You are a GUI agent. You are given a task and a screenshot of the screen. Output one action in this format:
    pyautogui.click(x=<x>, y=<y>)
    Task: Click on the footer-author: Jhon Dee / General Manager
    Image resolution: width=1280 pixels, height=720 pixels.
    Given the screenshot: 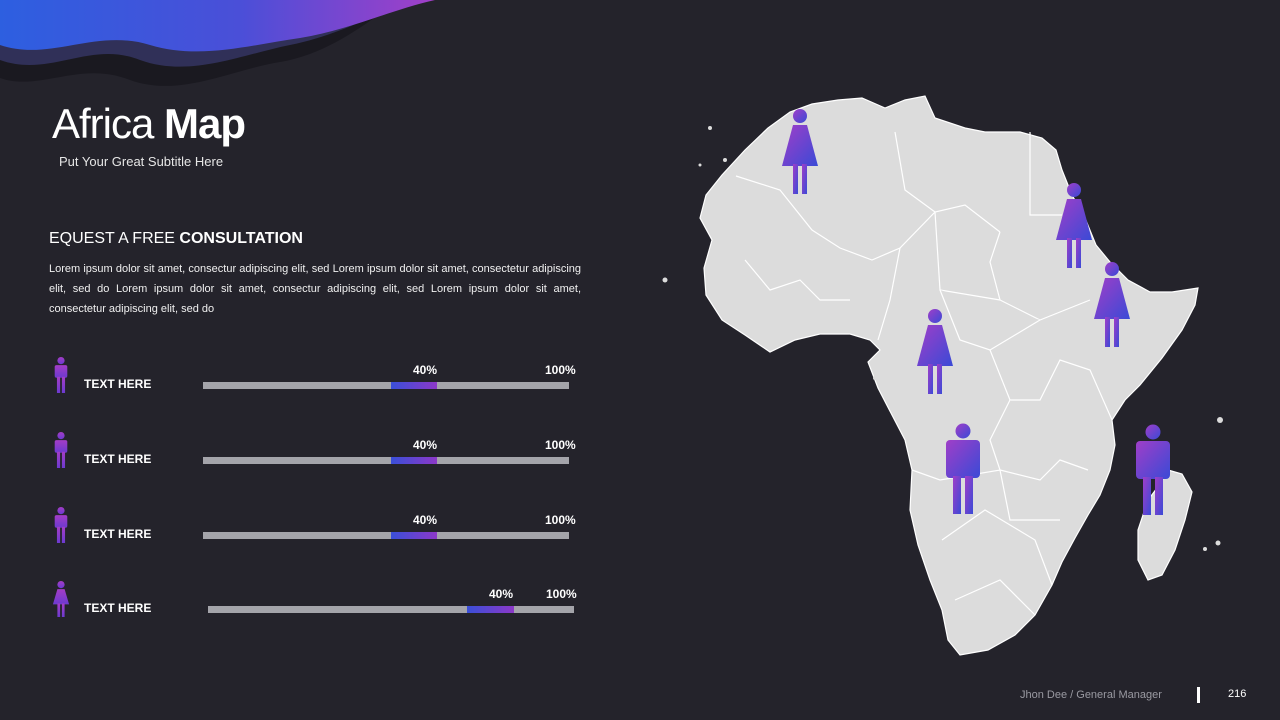 What is the action you would take?
    pyautogui.click(x=1091, y=695)
    